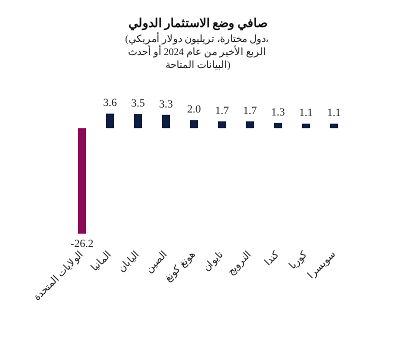 The image size is (396, 337). Describe the element at coordinates (157, 262) in the screenshot. I see `x-tick-label: الصين` at that location.